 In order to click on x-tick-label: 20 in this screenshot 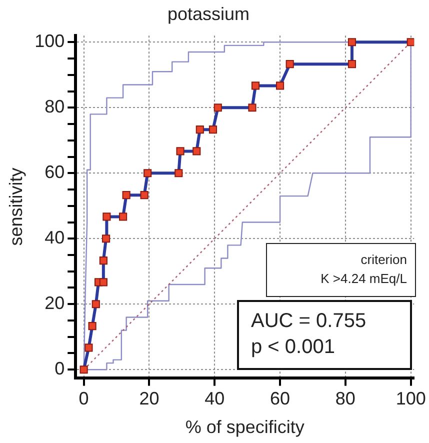, I will do `click(149, 398)`.